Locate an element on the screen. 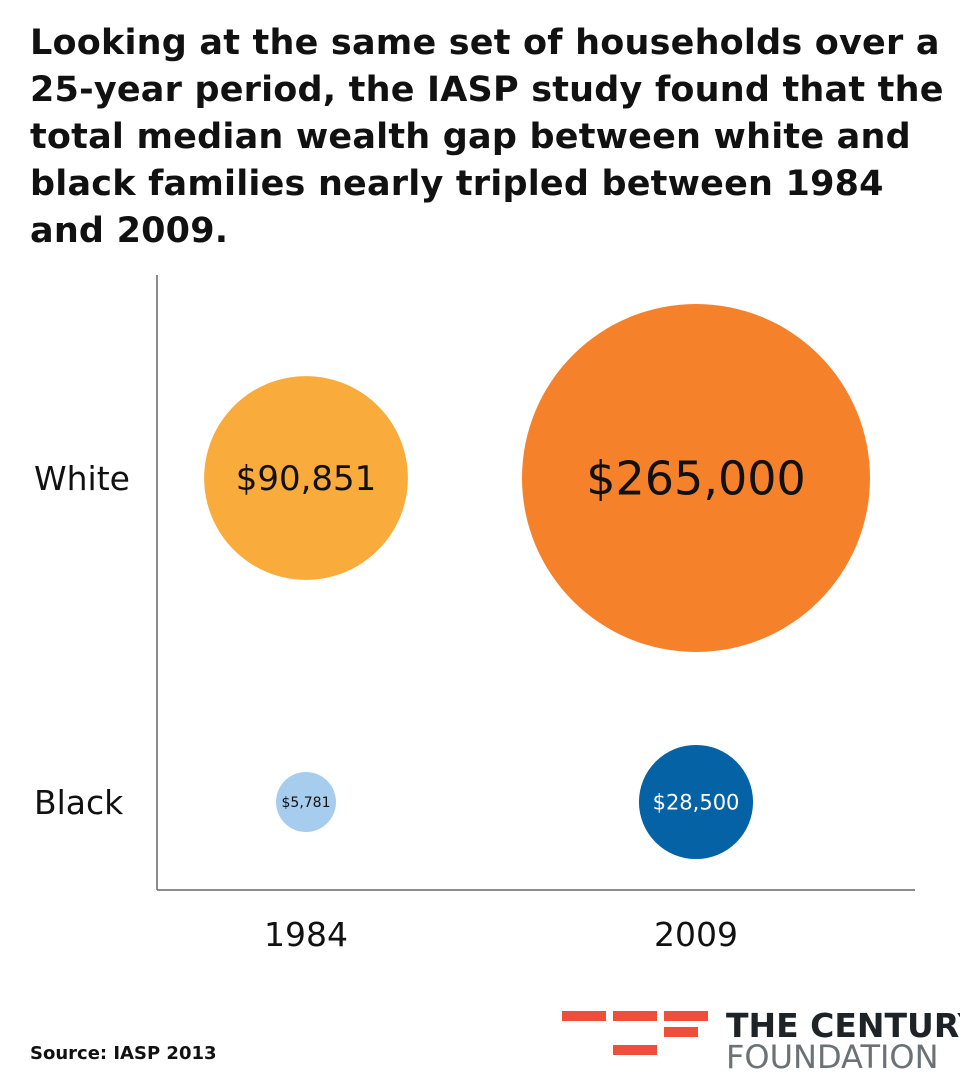  y-tick-label: Black is located at coordinates (79, 802).